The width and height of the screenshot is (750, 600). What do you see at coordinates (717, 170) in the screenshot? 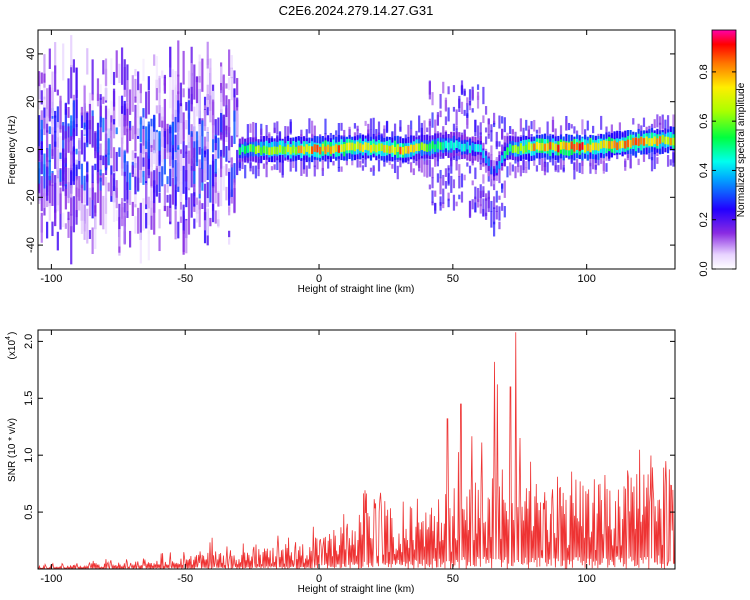
I see `colorbar-ticks: 0.0 0.2 0.4 0.6 0.8` at bounding box center [717, 170].